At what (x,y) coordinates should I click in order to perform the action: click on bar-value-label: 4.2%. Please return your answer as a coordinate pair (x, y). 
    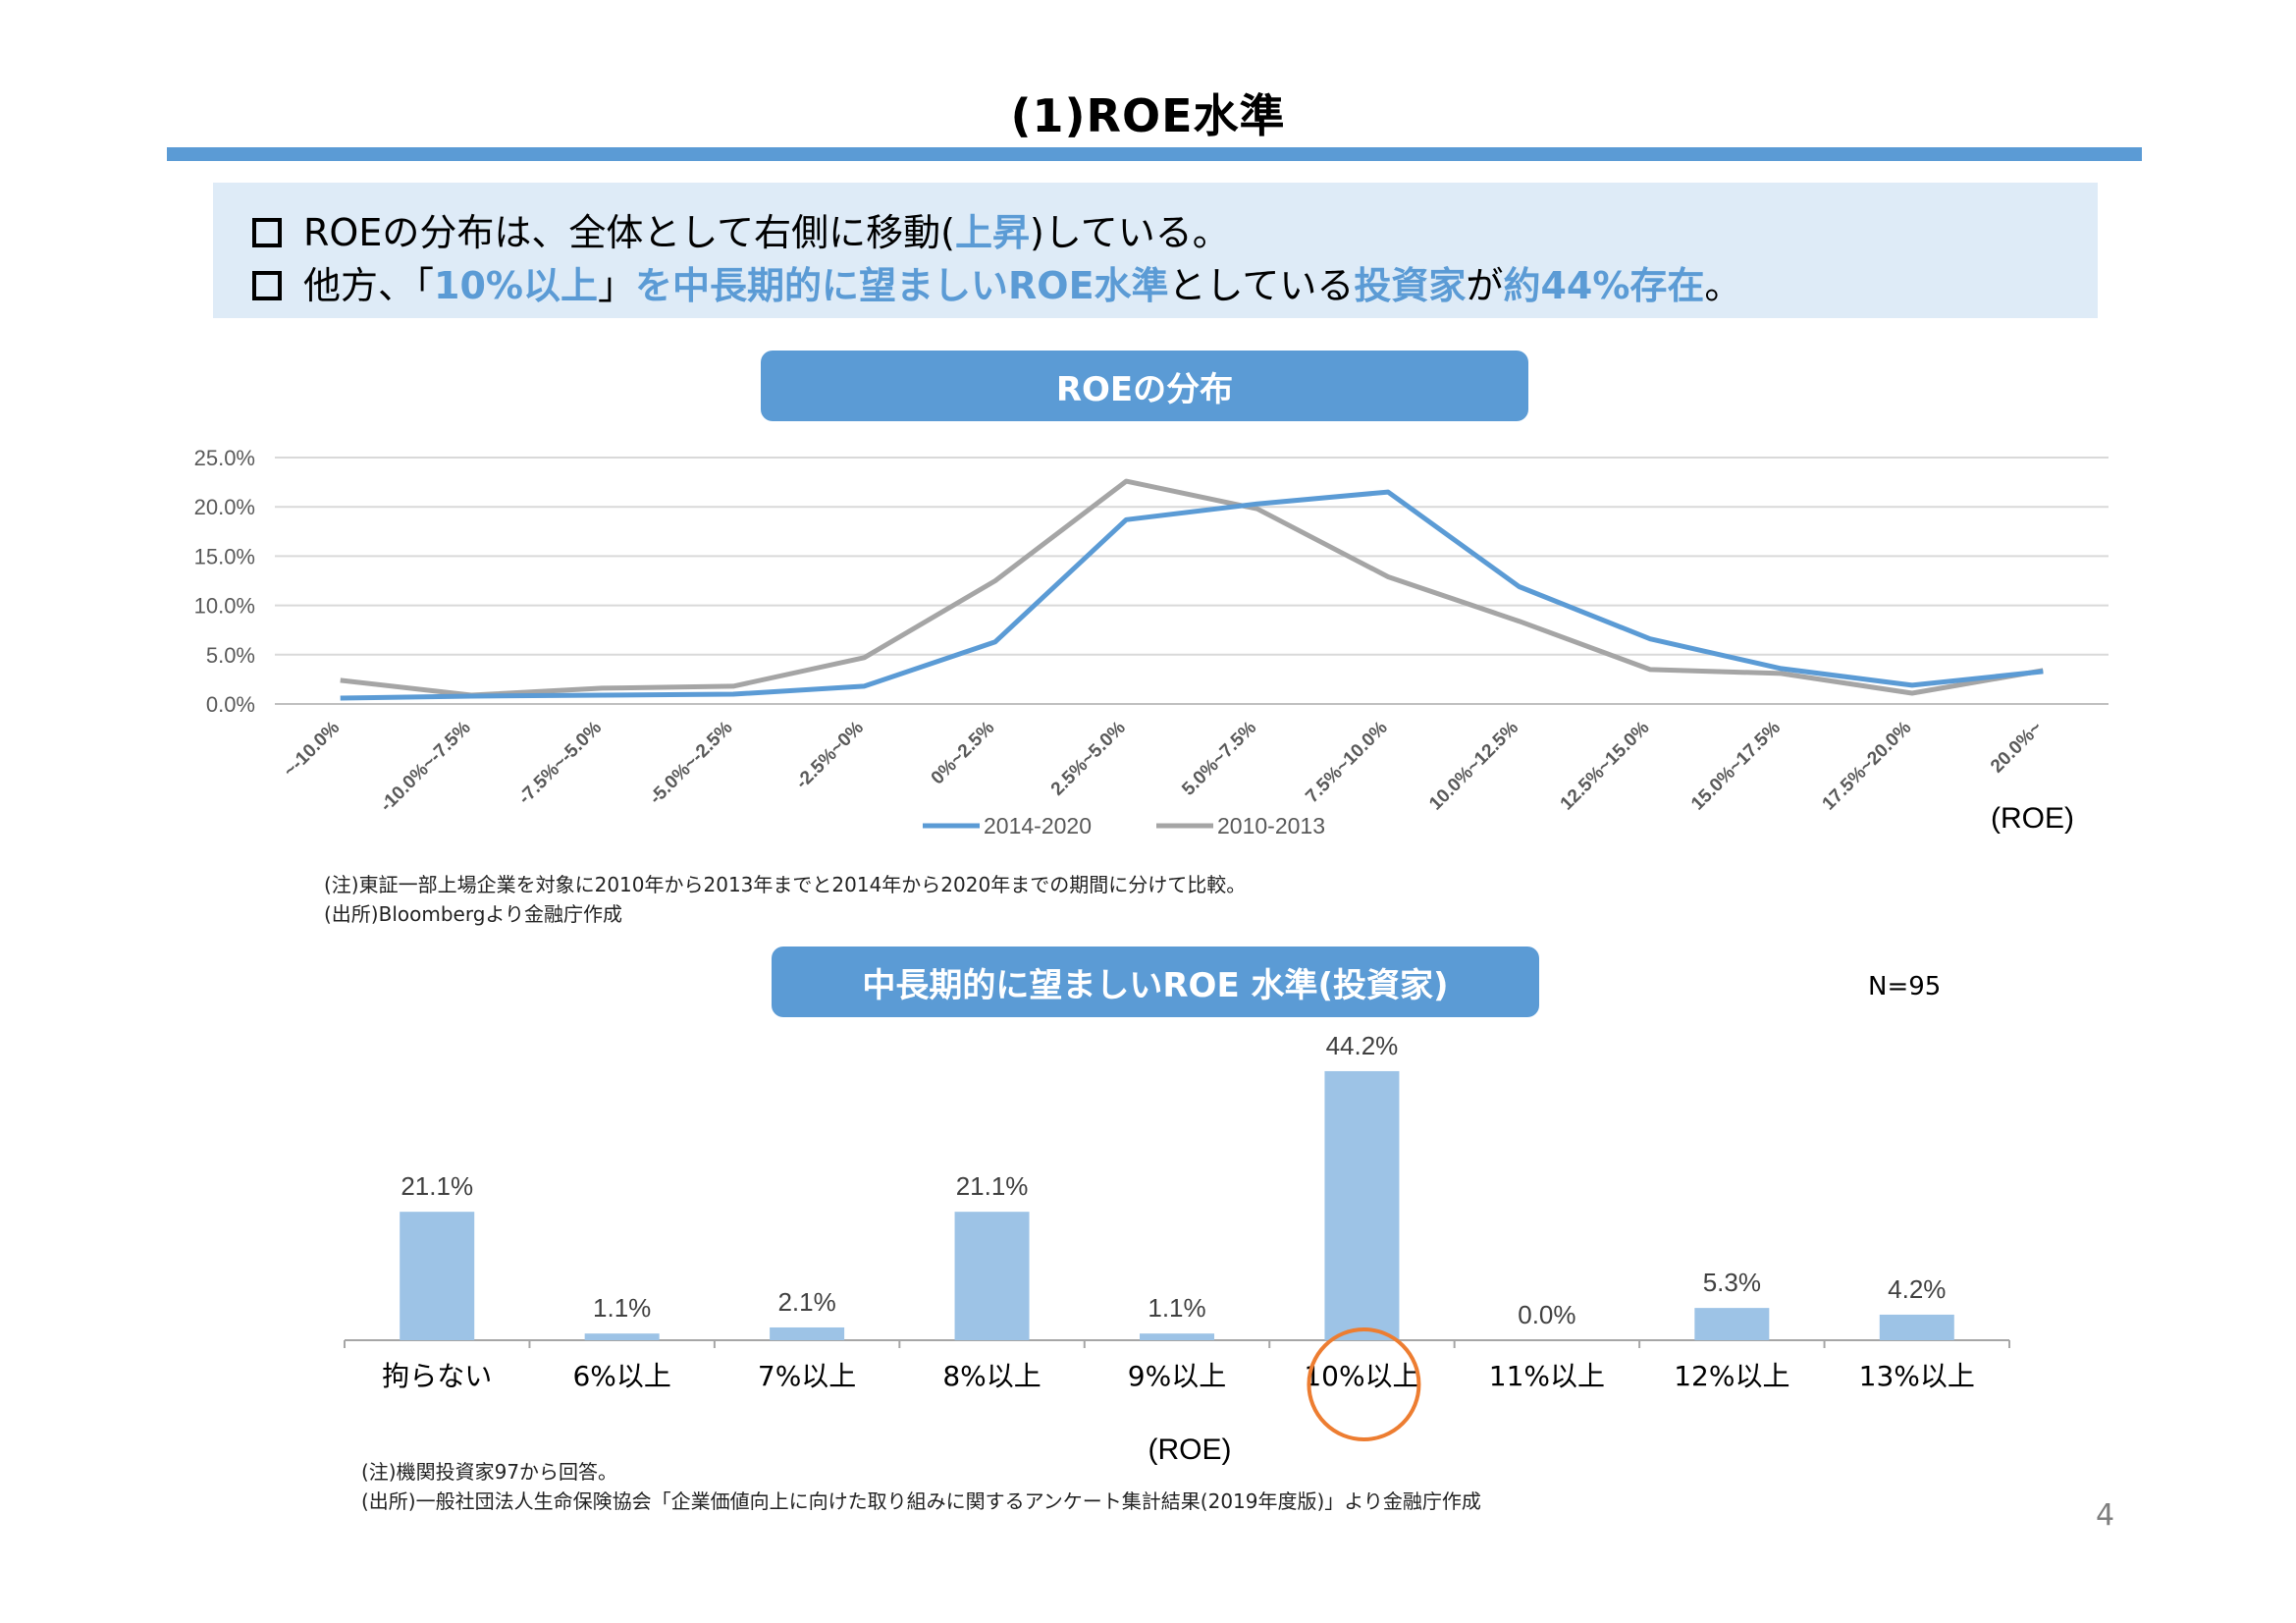
    Looking at the image, I should click on (1917, 1289).